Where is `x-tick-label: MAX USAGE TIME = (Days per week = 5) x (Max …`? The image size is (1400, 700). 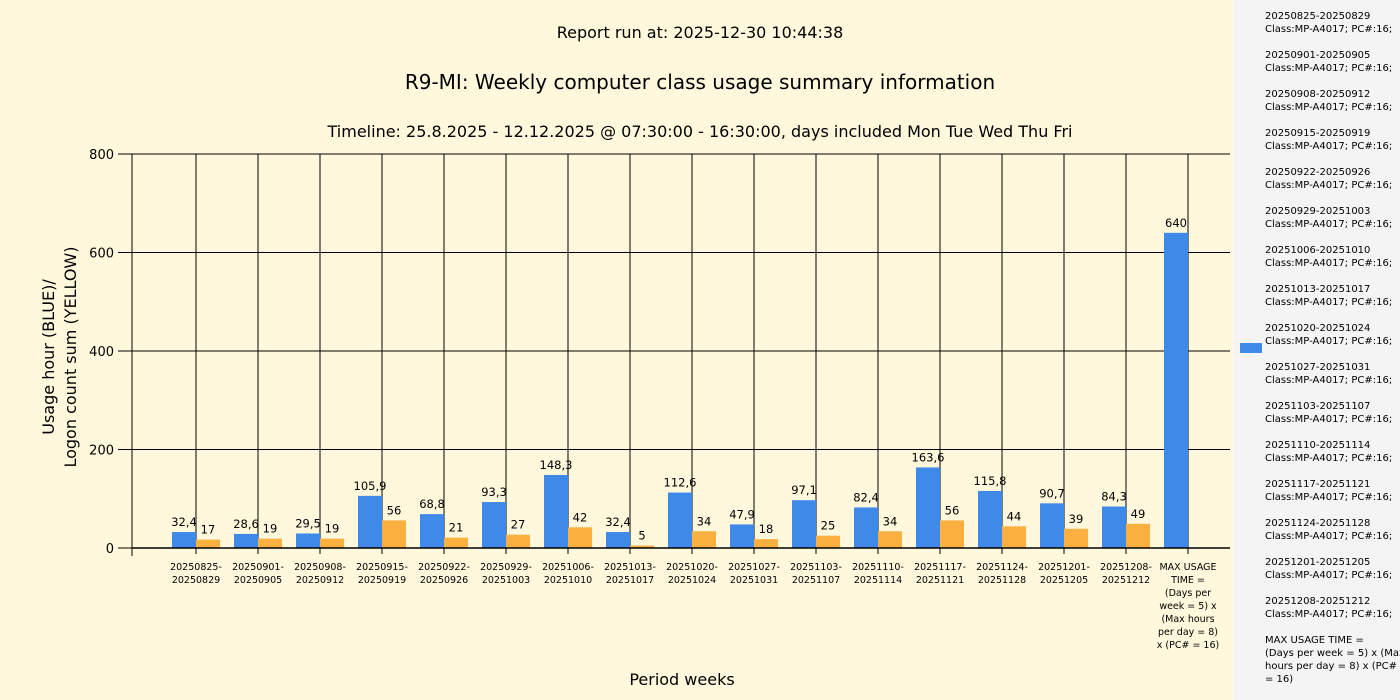 x-tick-label: MAX USAGE TIME = (Days per week = 5) x (Max … is located at coordinates (1188, 606).